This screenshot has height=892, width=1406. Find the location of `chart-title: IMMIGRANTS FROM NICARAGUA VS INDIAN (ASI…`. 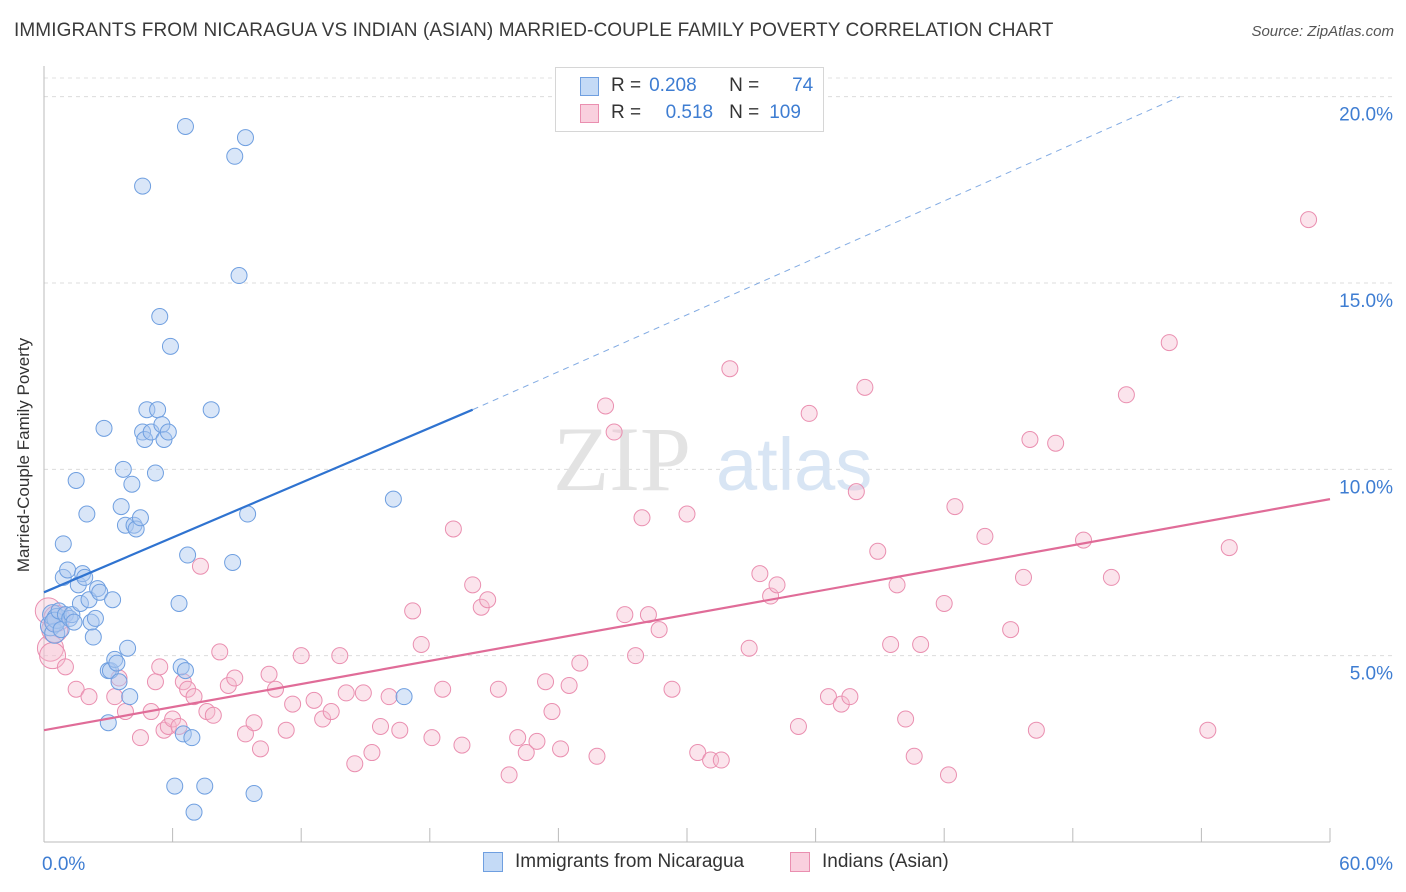

chart-title: IMMIGRANTS FROM NICARAGUA VS INDIAN (ASI… is located at coordinates (534, 30).